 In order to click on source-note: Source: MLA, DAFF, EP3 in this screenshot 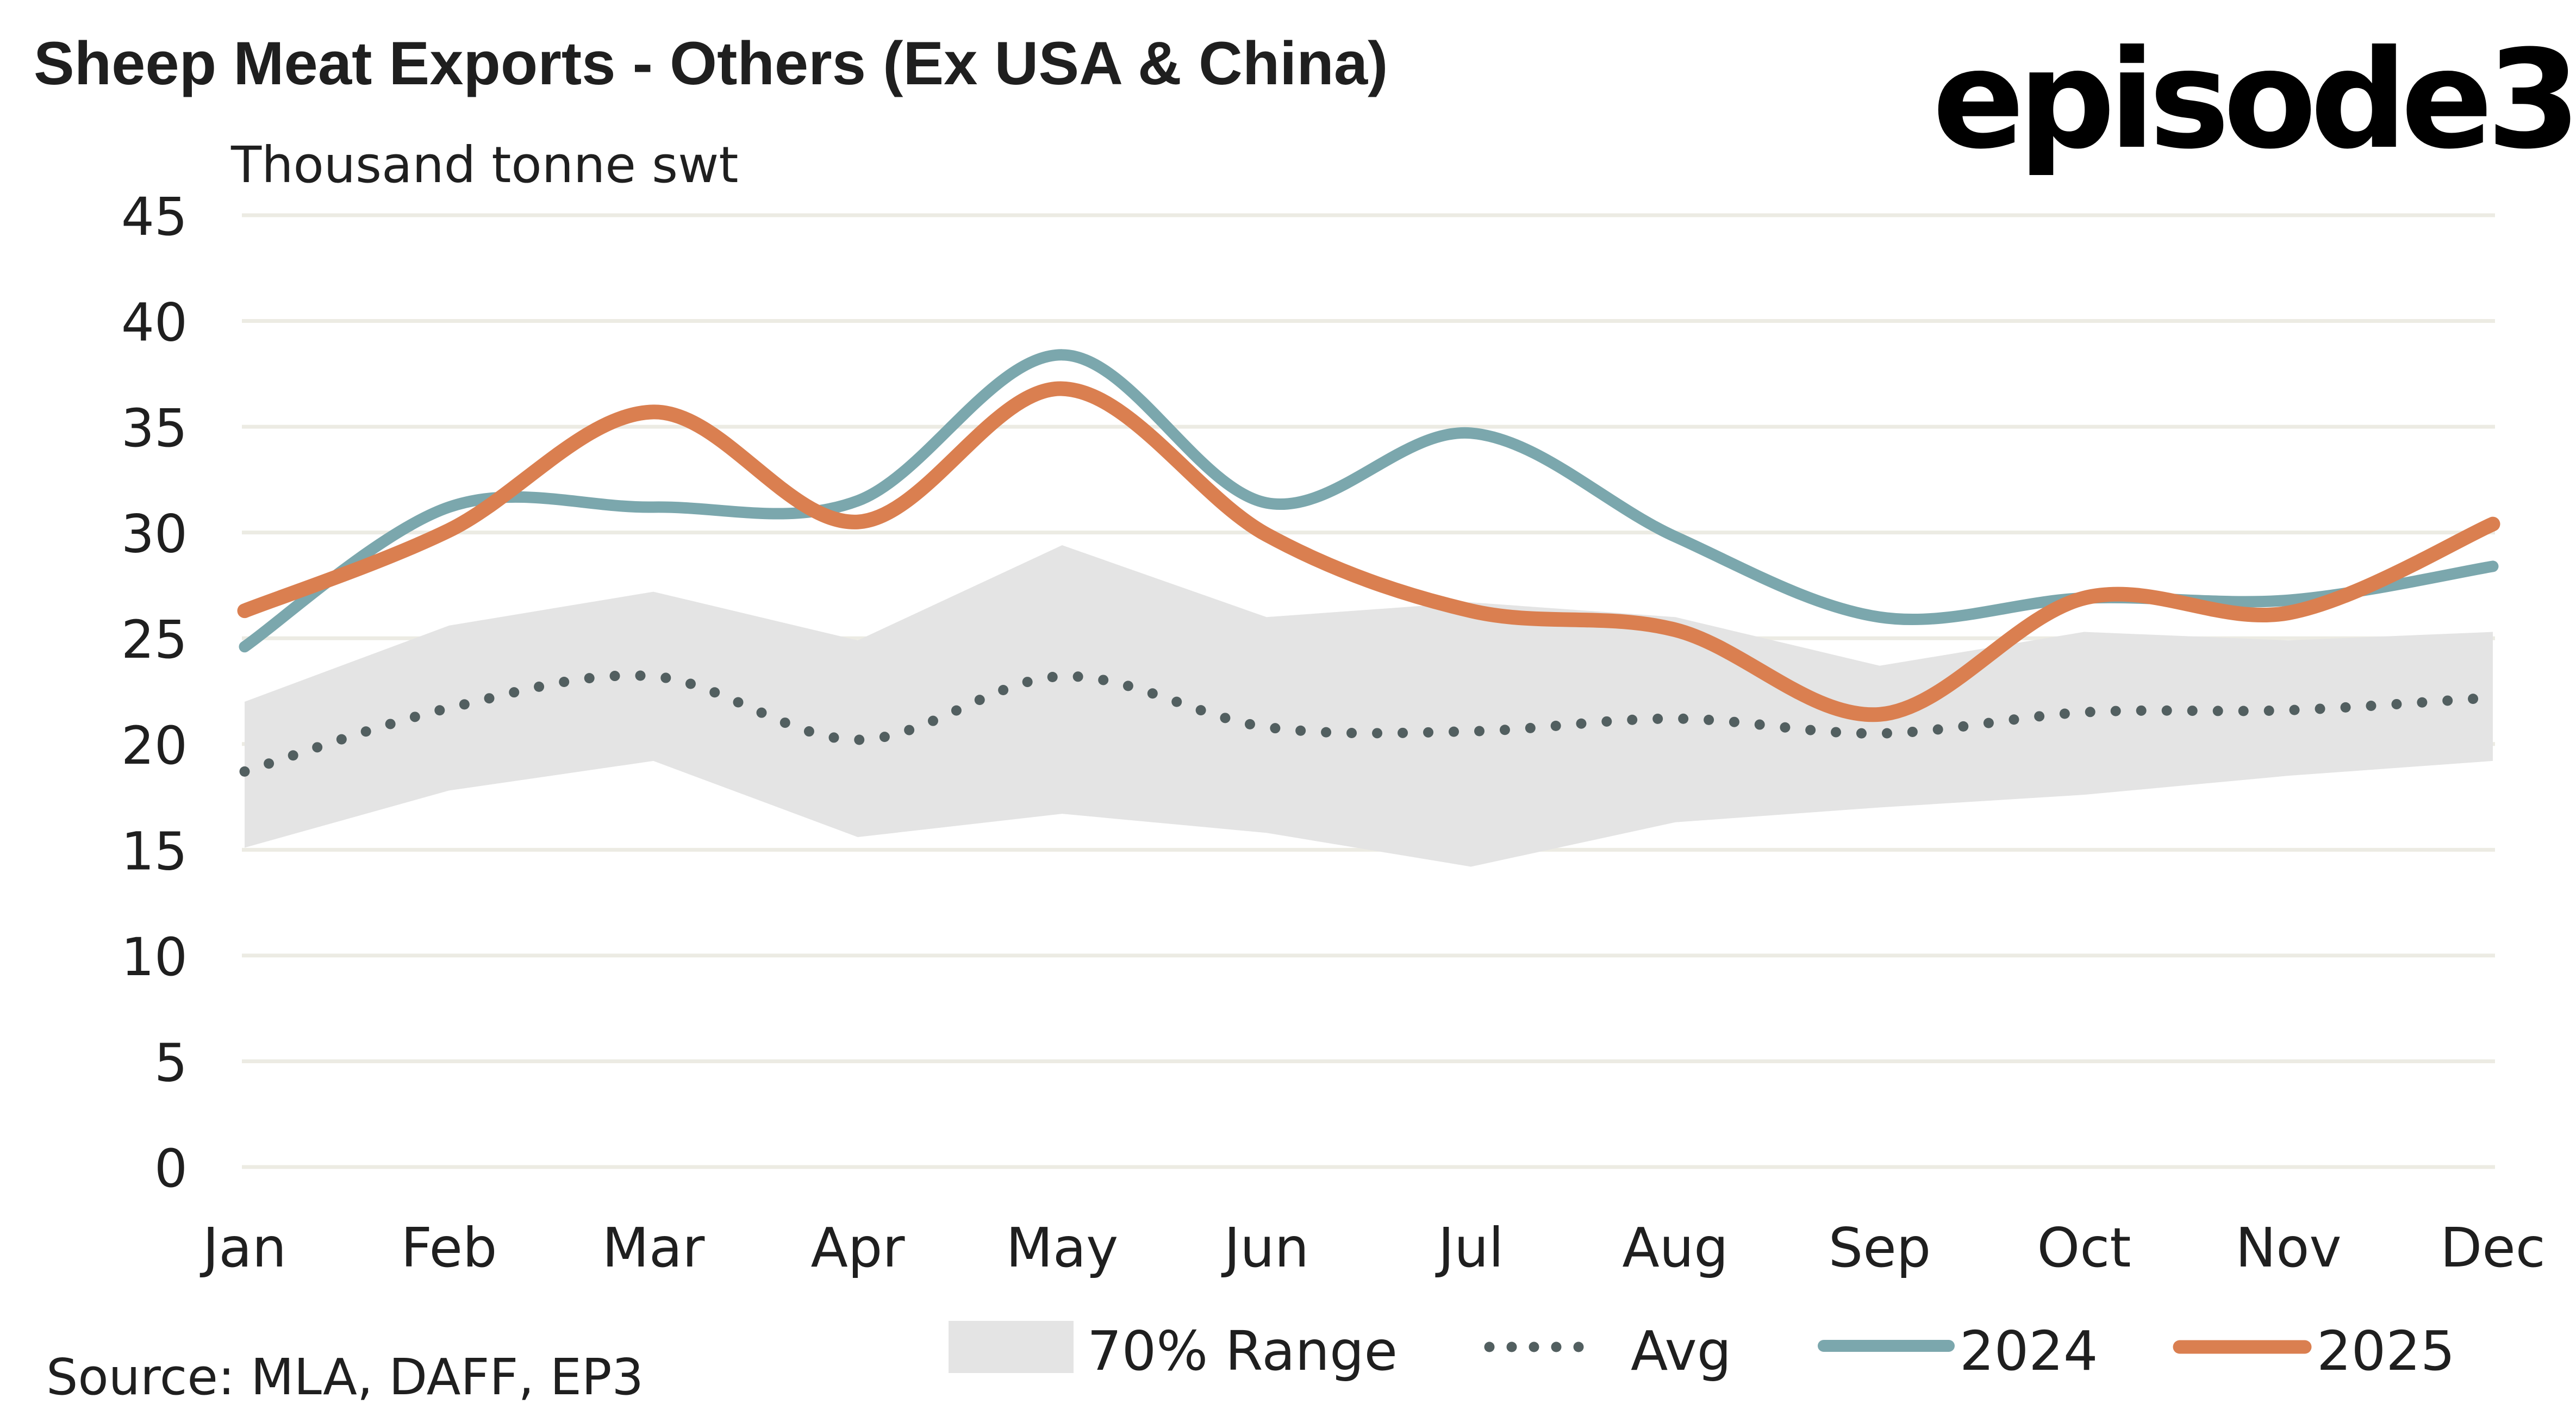, I will do `click(345, 1377)`.